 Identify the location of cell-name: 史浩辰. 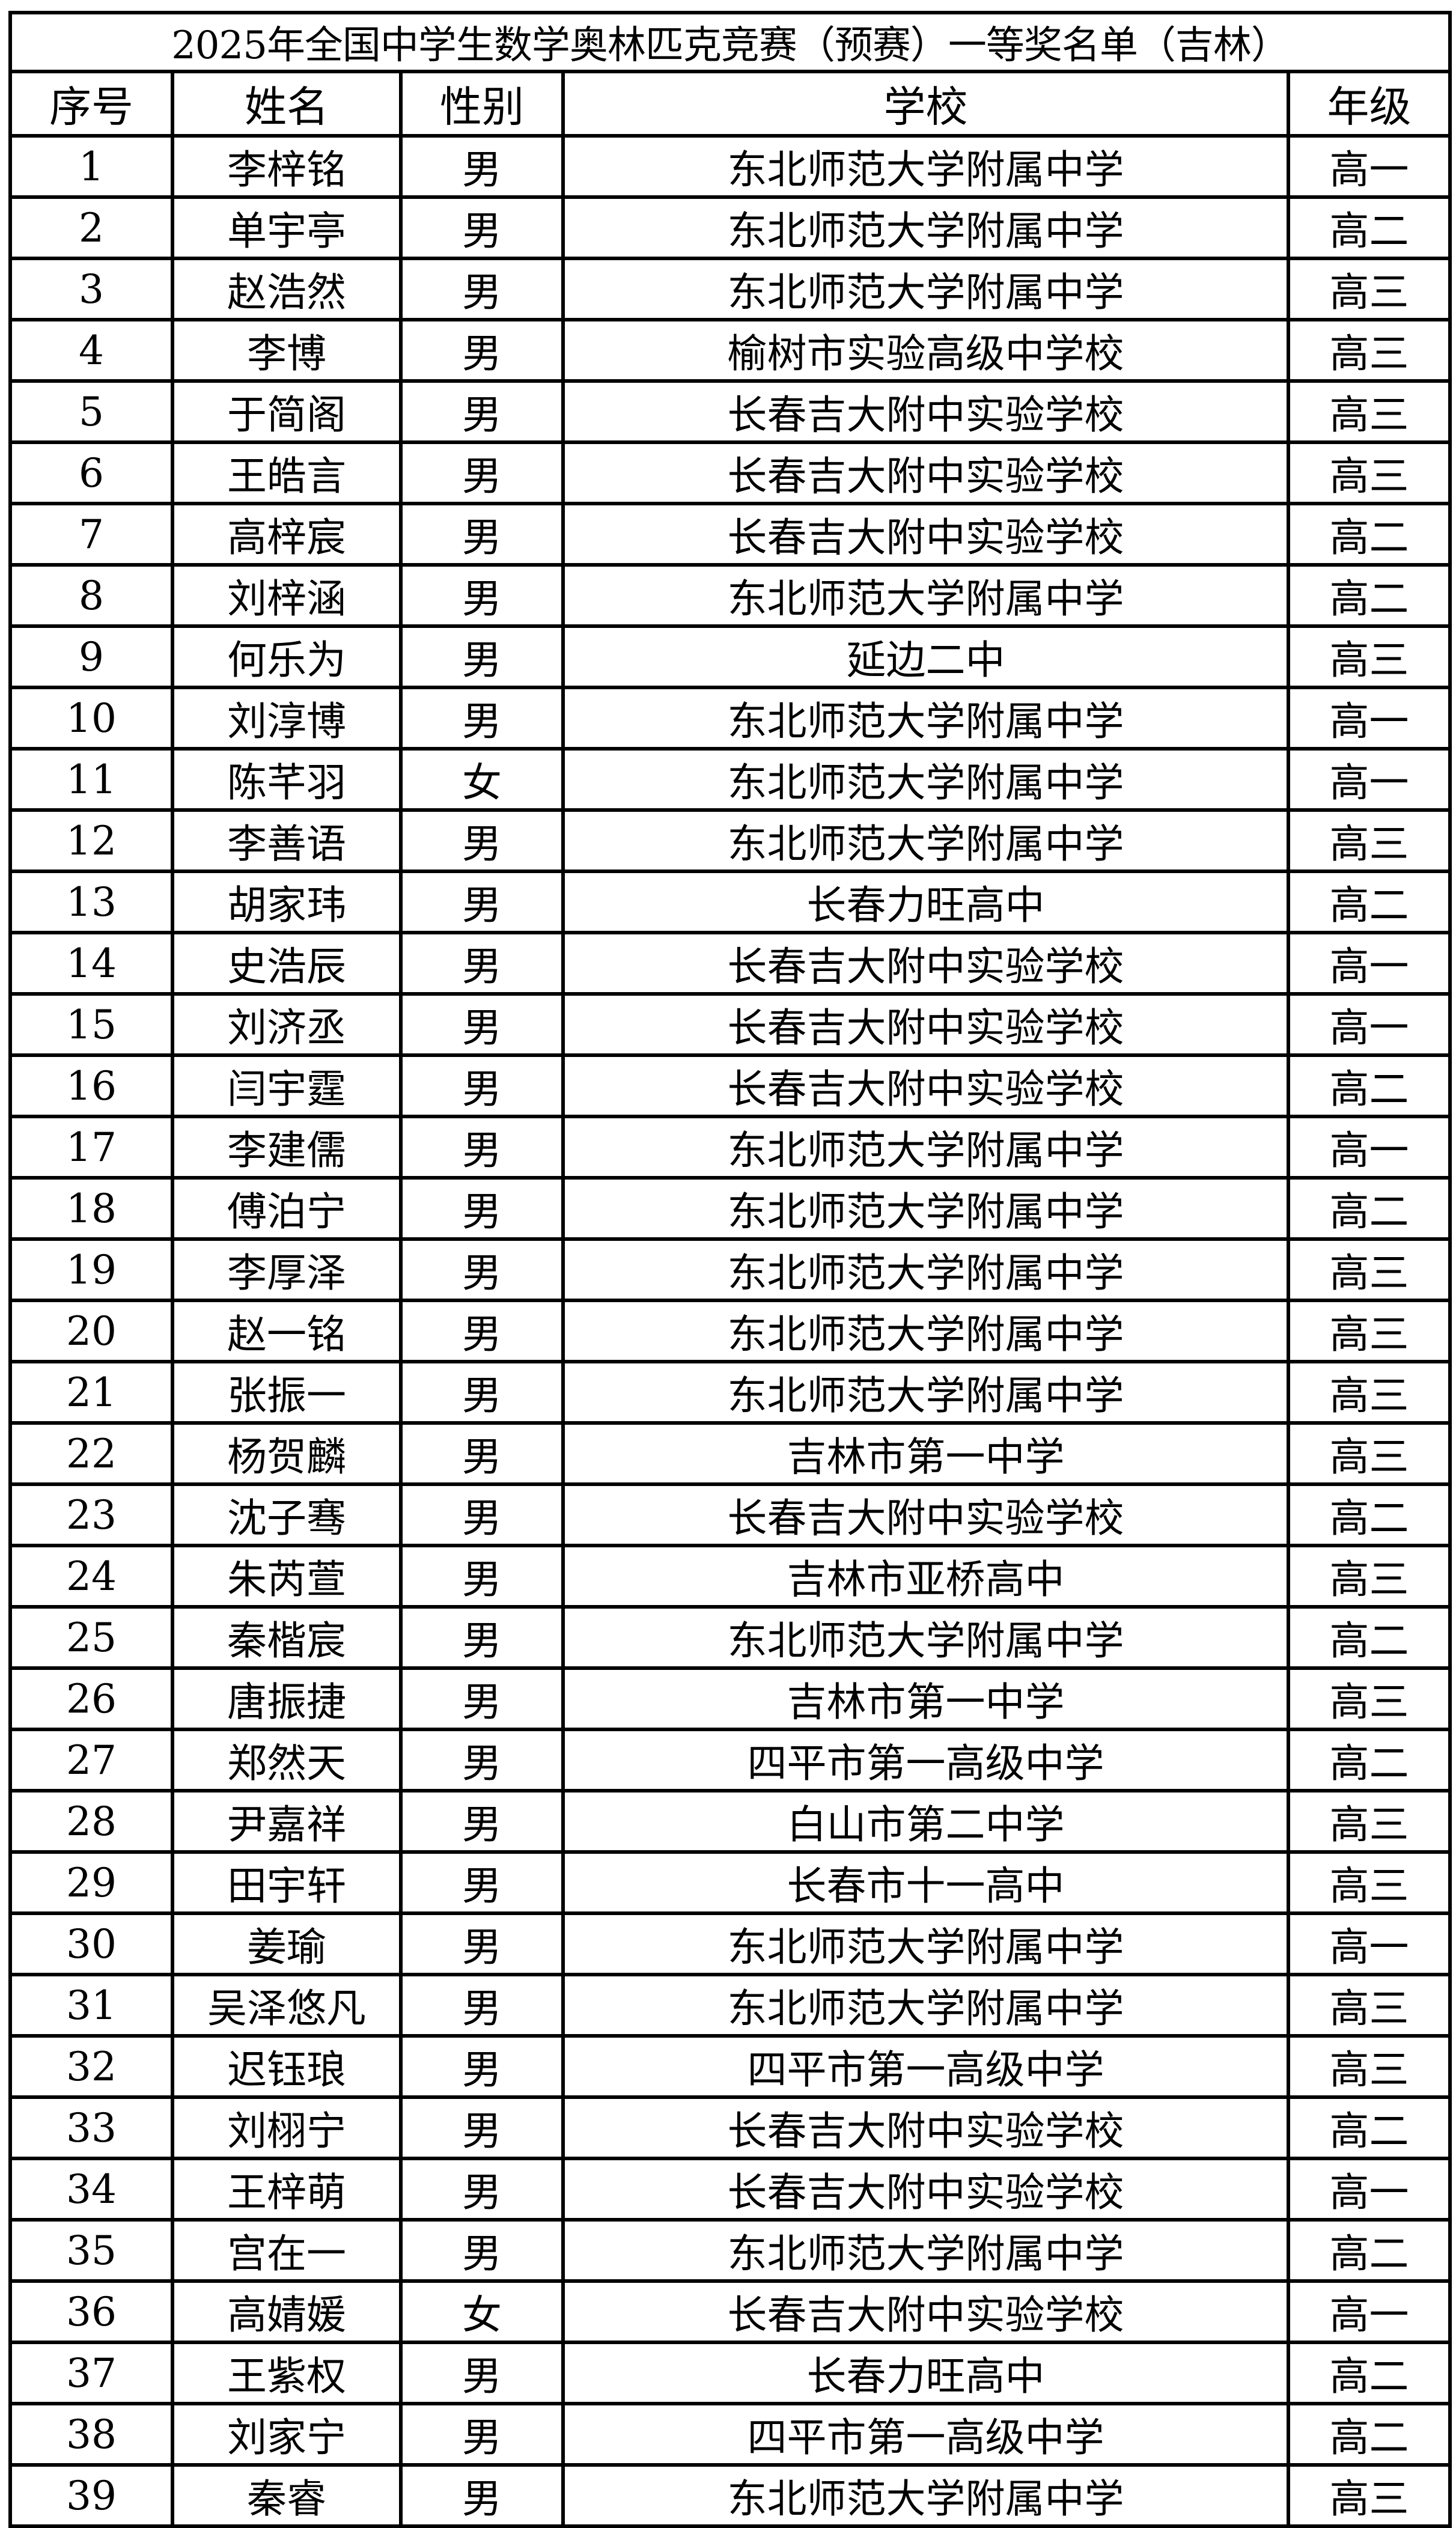
(287, 963).